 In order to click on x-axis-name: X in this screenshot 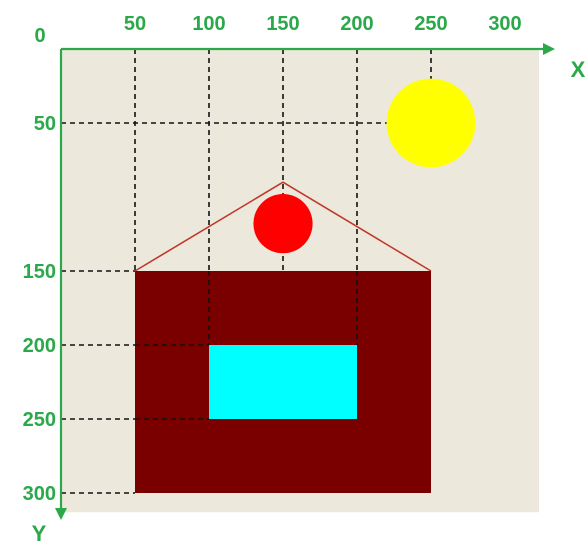, I will do `click(578, 69)`.